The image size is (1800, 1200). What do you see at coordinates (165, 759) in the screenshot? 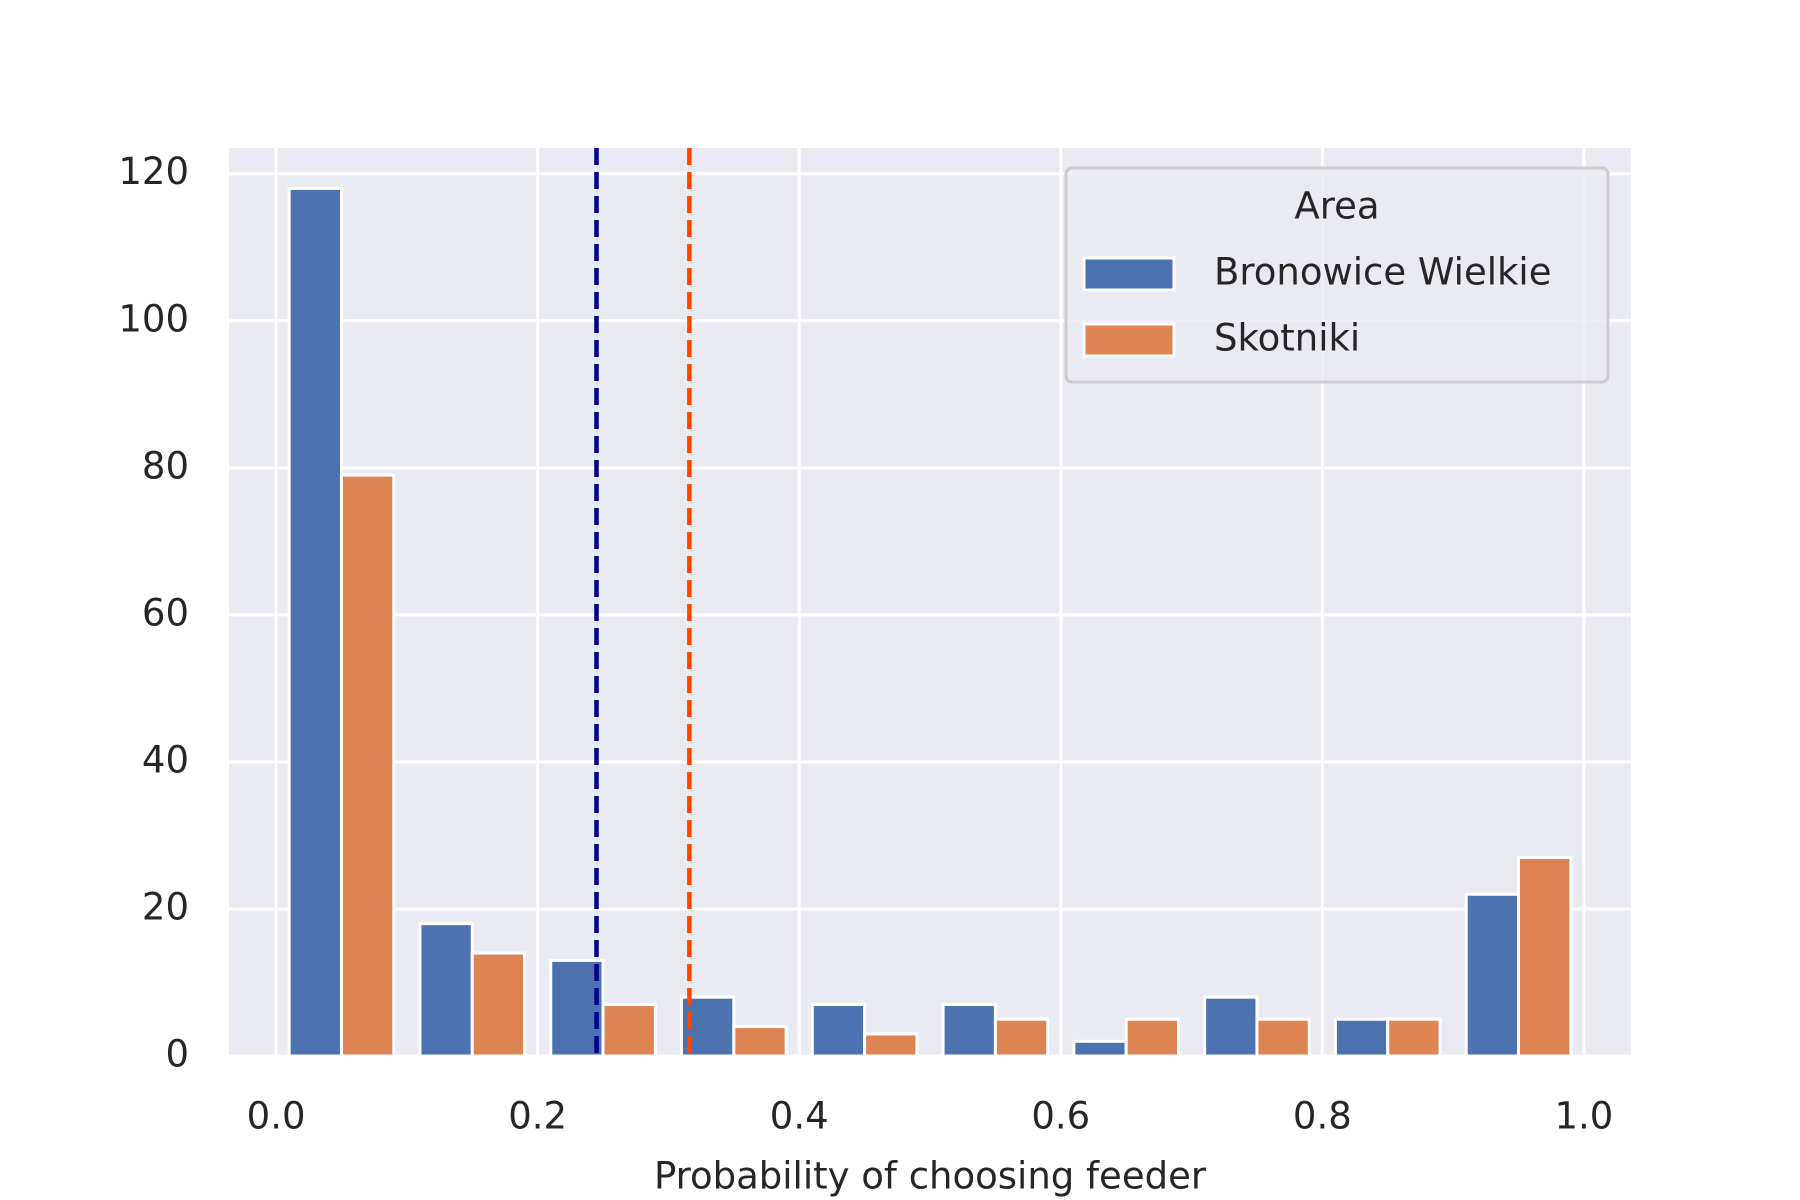
I see `y-tick-label: 40` at bounding box center [165, 759].